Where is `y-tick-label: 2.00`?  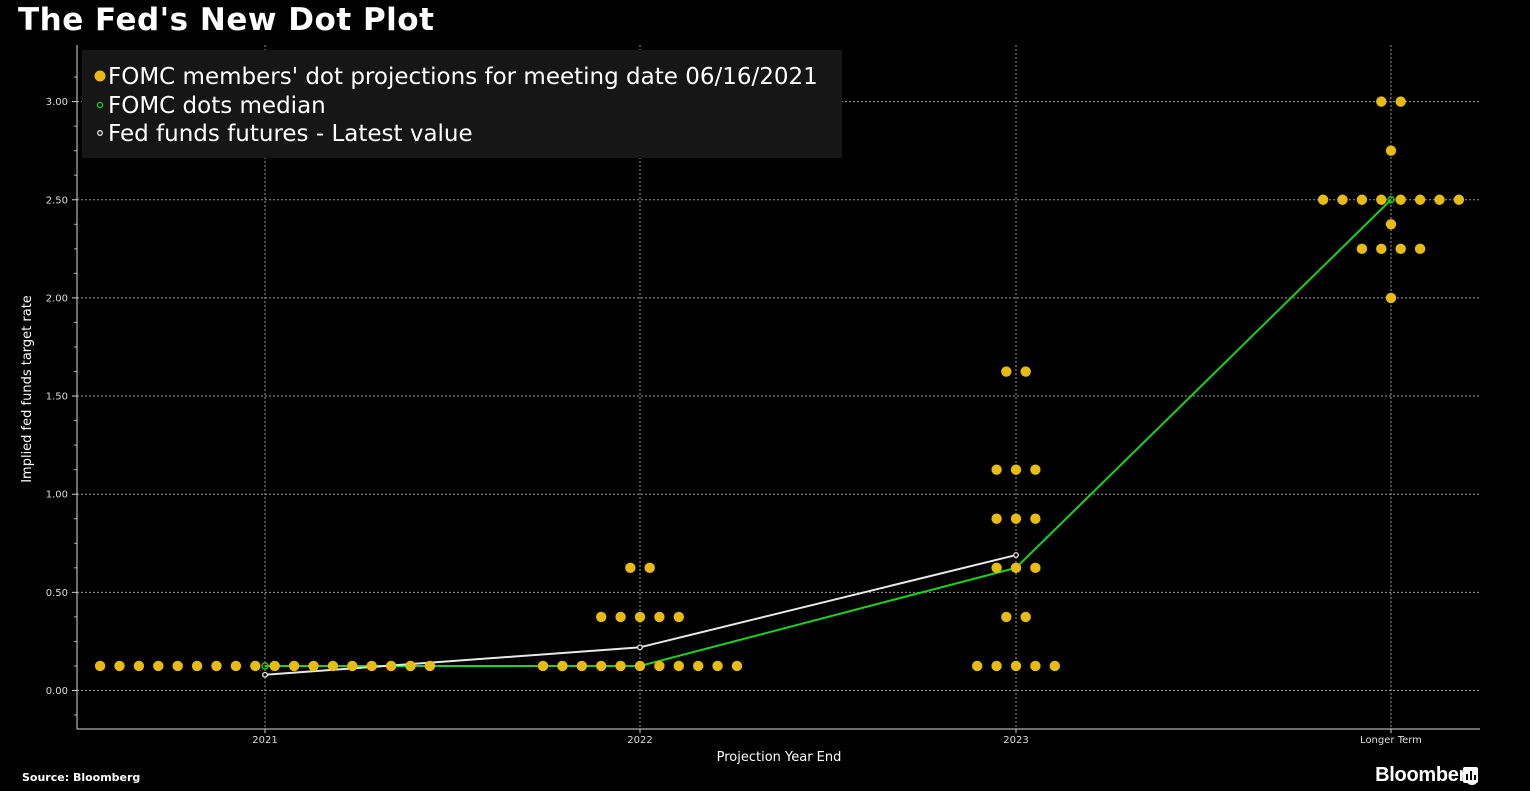 y-tick-label: 2.00 is located at coordinates (57, 298).